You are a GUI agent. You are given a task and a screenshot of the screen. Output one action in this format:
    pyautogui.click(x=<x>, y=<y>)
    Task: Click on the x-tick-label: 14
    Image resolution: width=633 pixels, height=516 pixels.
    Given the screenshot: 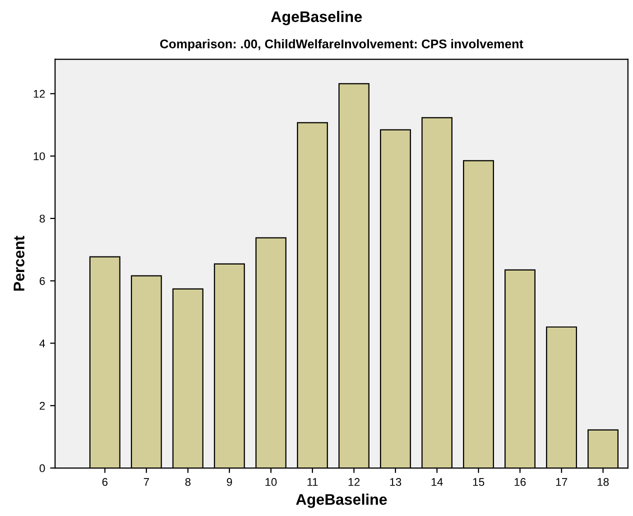 What is the action you would take?
    pyautogui.click(x=437, y=482)
    